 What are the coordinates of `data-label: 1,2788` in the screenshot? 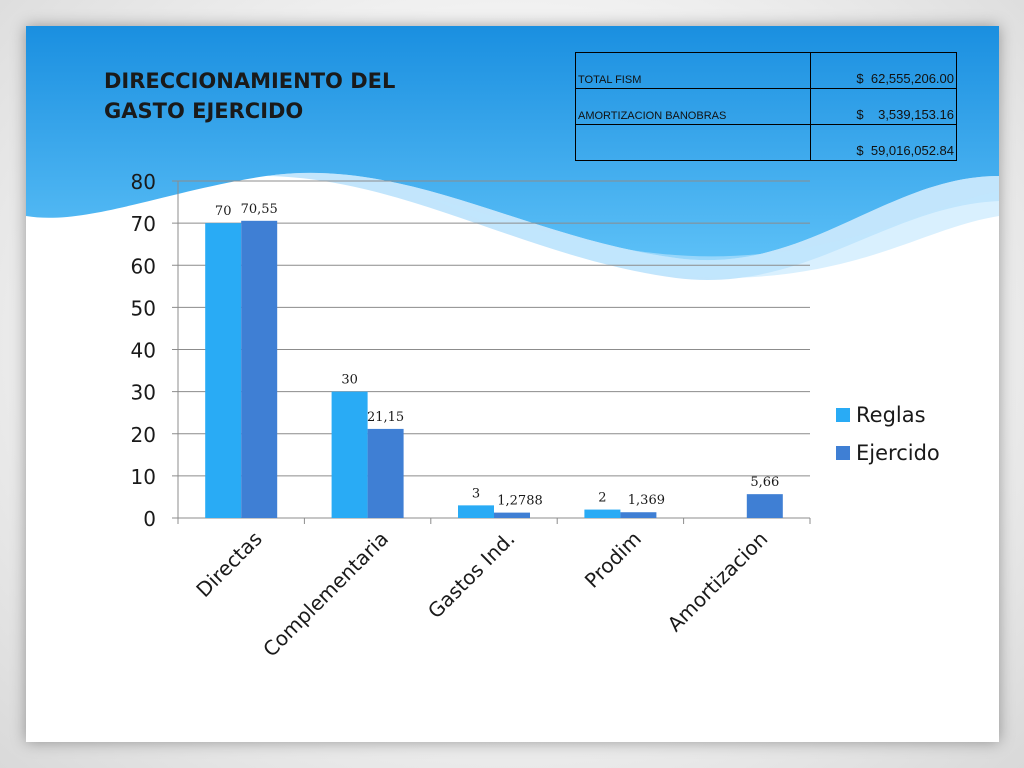 It's located at (520, 501).